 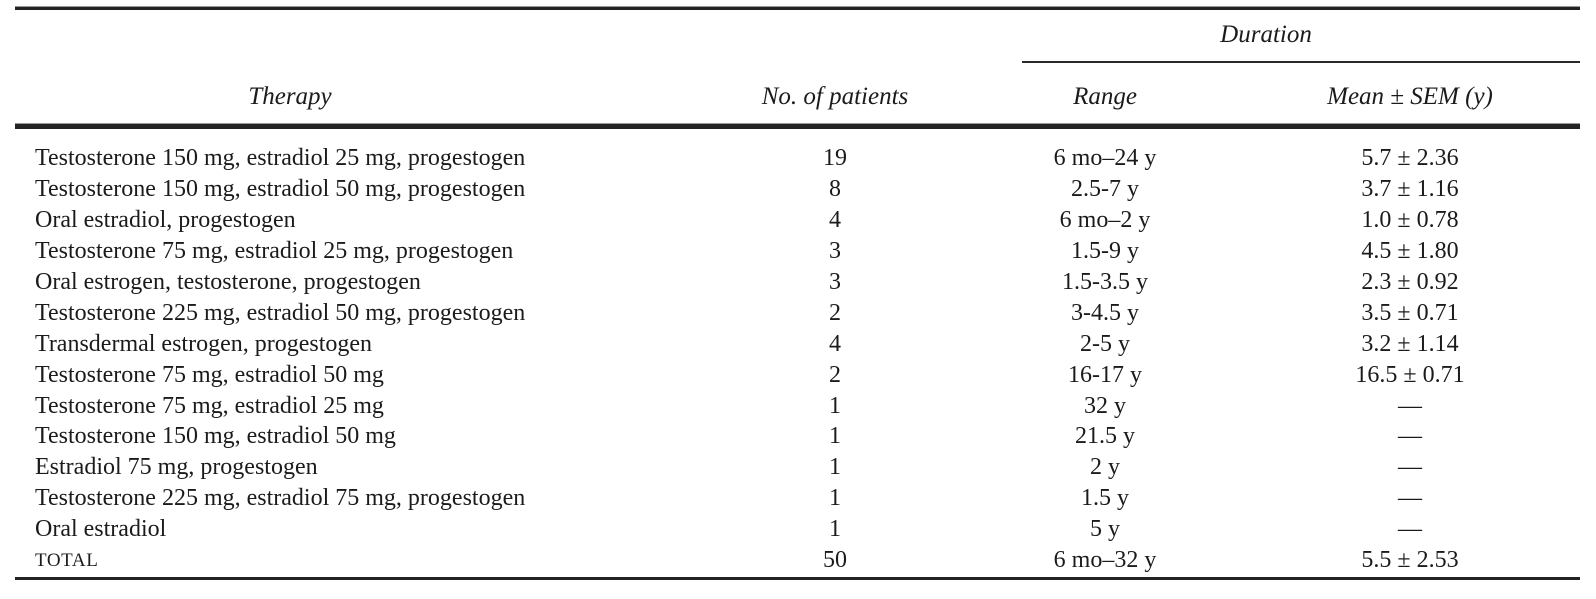 I want to click on duration-group-header: Duration, so click(x=1266, y=34).